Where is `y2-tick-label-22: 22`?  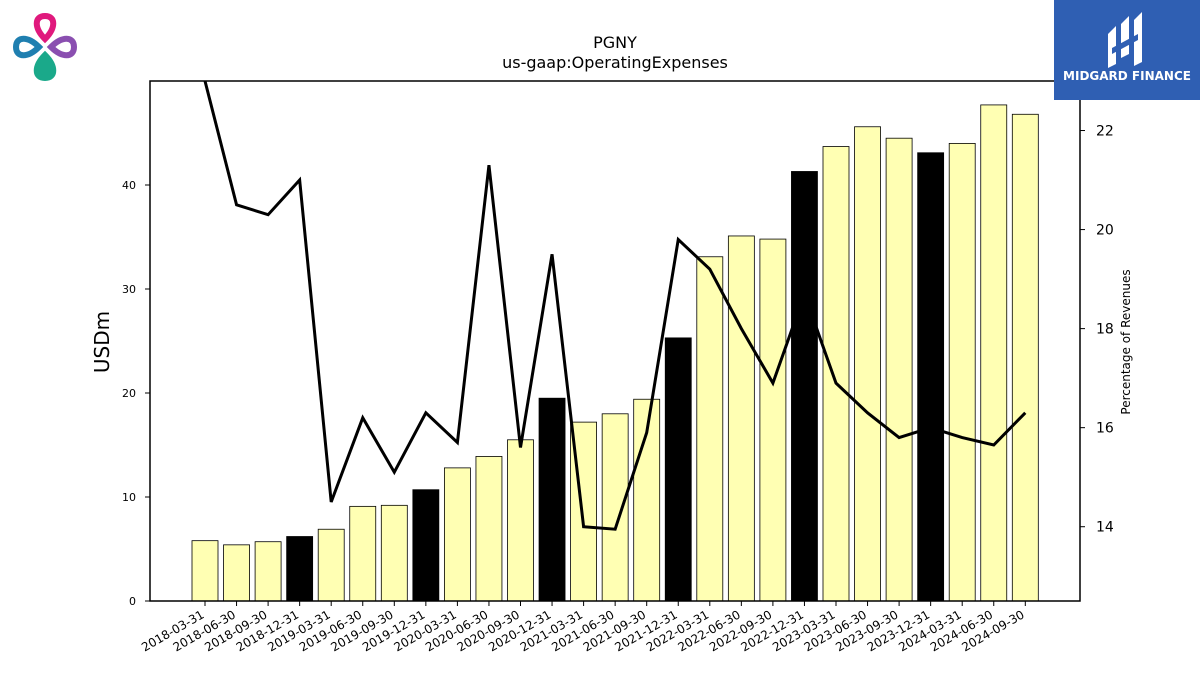
y2-tick-label-22: 22 is located at coordinates (1105, 132).